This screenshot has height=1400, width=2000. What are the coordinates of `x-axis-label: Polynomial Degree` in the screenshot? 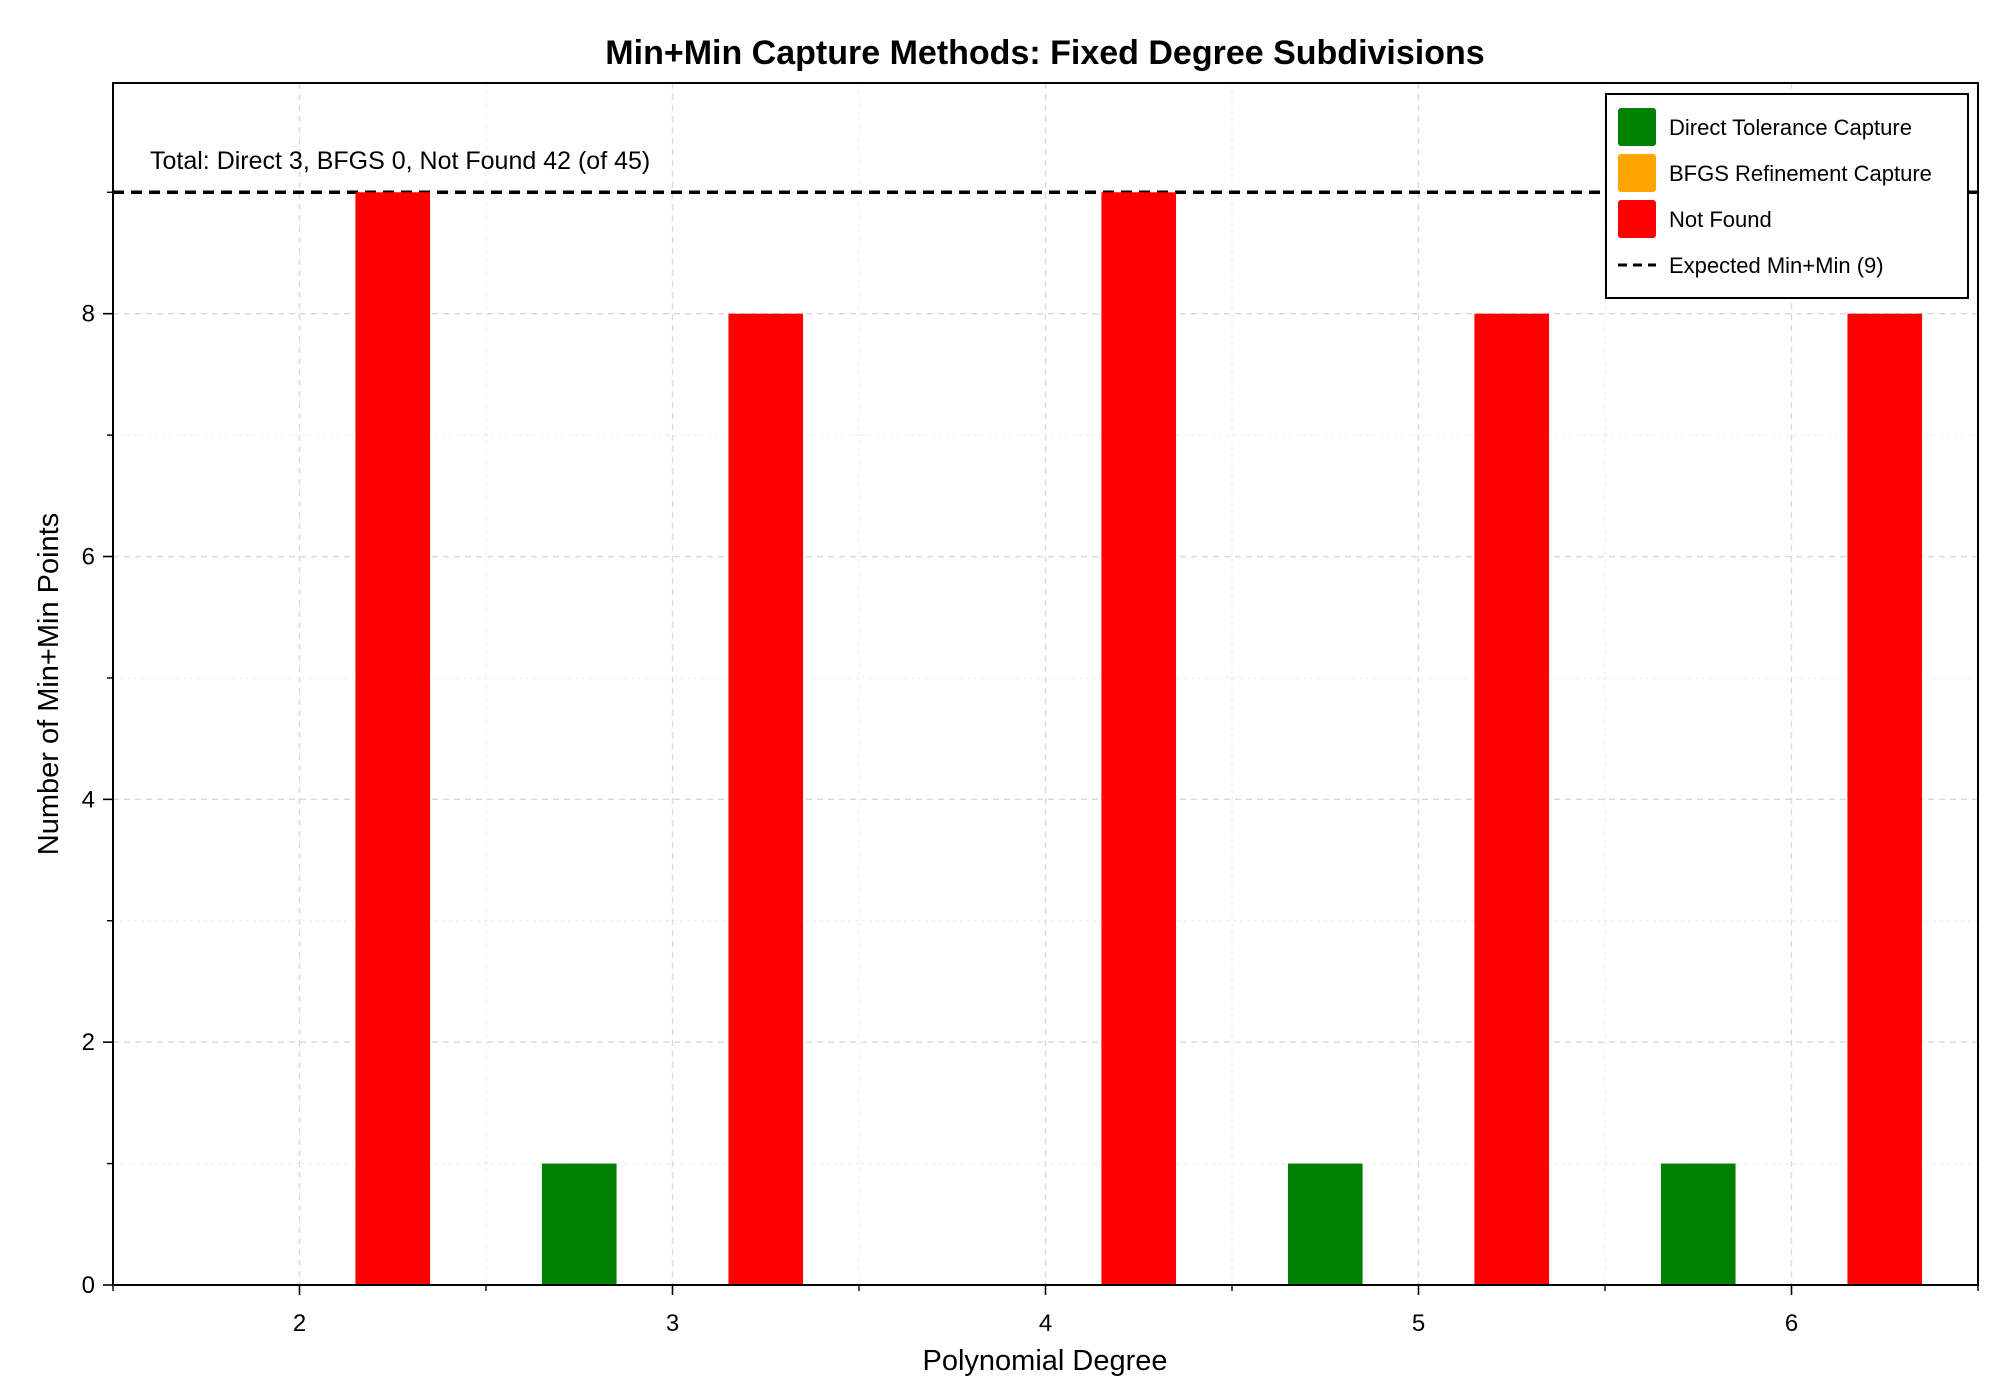 It's located at (1044, 1361).